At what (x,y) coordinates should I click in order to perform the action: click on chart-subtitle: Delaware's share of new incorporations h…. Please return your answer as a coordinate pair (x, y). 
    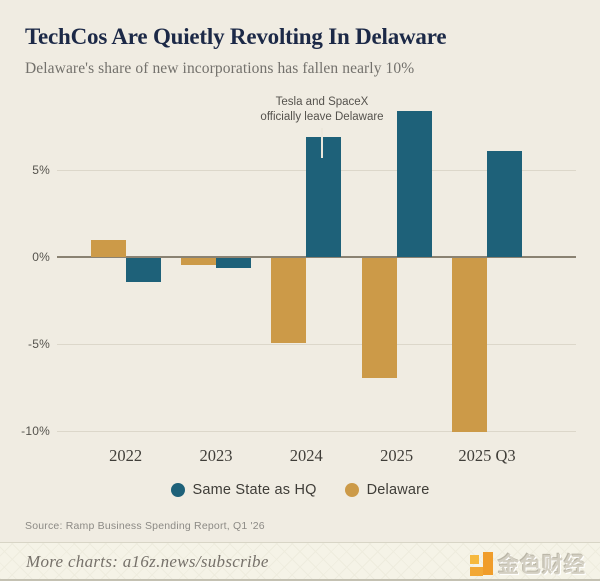
    Looking at the image, I should click on (220, 68).